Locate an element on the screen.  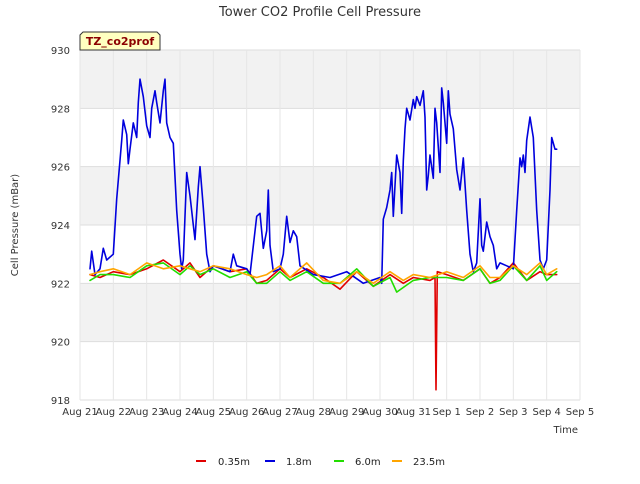
legend-label-0.35m: 0.35m is located at coordinates (234, 462).